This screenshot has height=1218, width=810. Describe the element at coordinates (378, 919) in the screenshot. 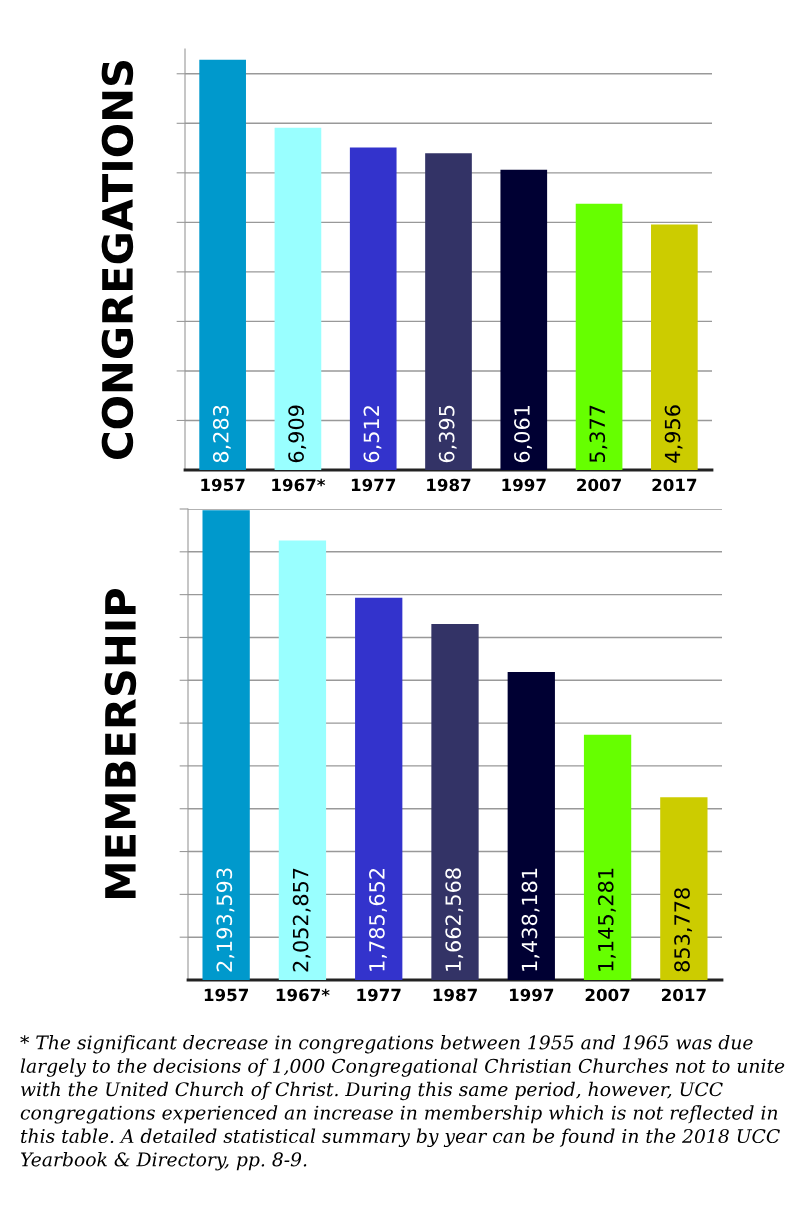

I see `data-label: 1,785,652` at that location.